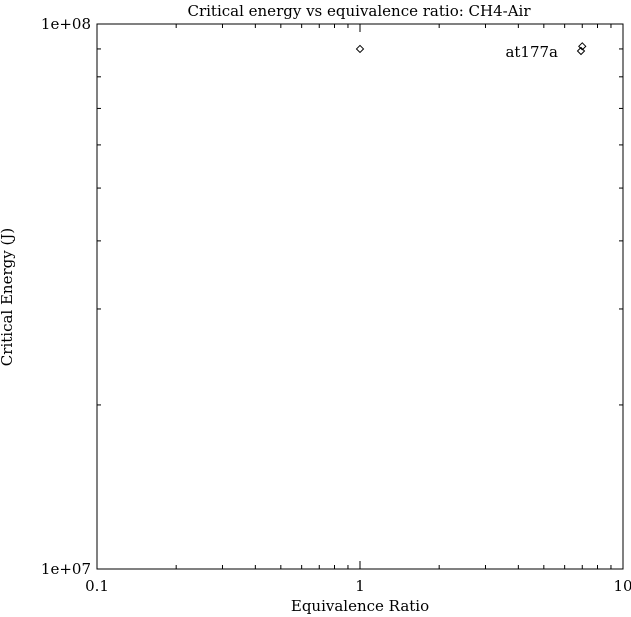 This screenshot has width=631, height=617. What do you see at coordinates (8, 297) in the screenshot?
I see `y-axis-label: Critical Energy (J)` at bounding box center [8, 297].